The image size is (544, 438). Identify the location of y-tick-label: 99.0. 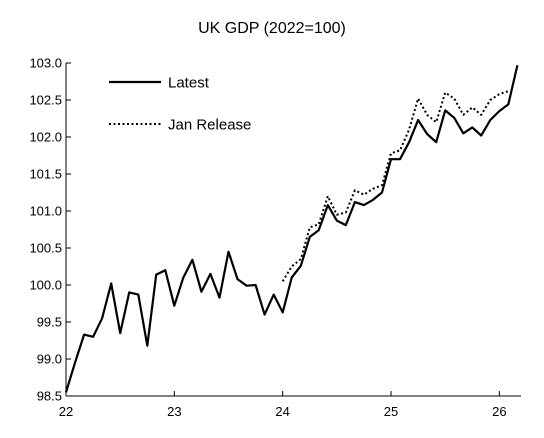
(49, 359).